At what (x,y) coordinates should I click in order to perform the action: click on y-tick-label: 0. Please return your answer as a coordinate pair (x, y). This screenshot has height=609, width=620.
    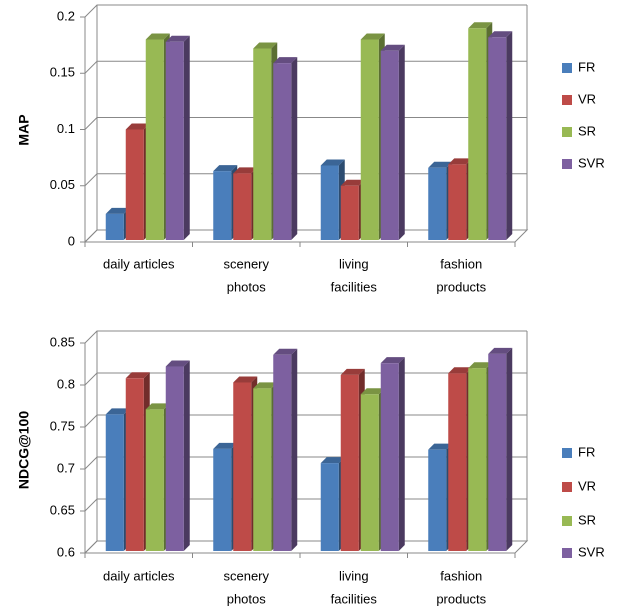
    Looking at the image, I should click on (71, 240).